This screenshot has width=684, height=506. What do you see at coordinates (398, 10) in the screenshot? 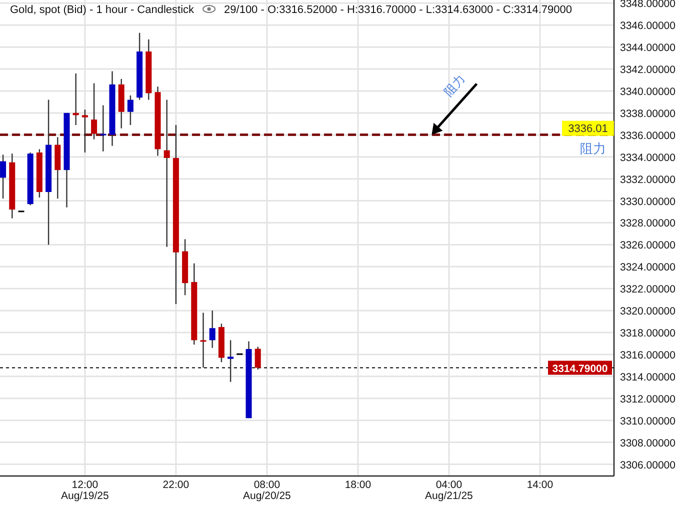
I see `chart-subtitle: 29/100 - O:3316.52000 - H:3316.70000 - L:3314.63000 - C:3314.79000` at bounding box center [398, 10].